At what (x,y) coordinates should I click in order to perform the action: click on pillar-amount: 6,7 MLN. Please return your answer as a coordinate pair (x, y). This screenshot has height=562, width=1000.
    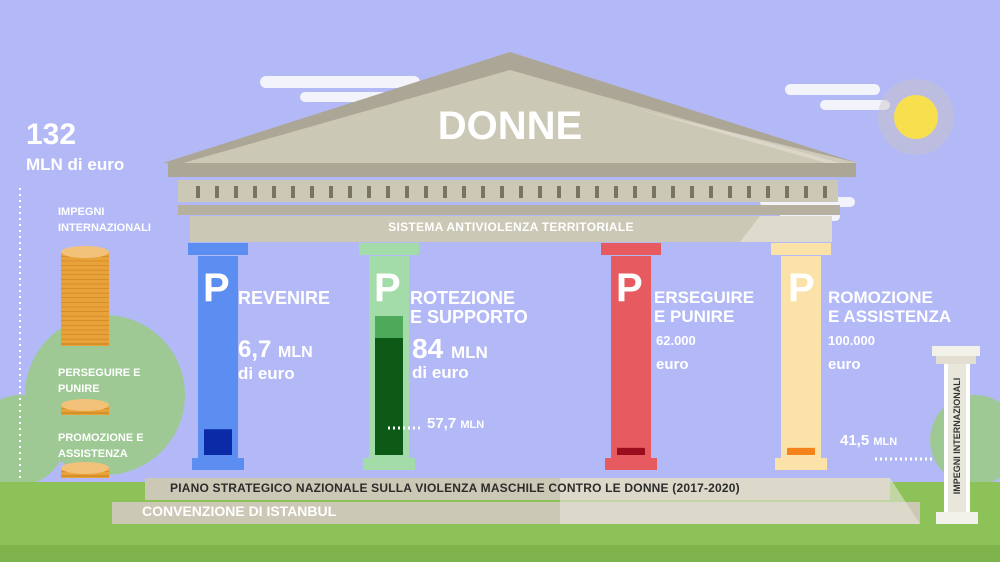
    Looking at the image, I should click on (275, 349).